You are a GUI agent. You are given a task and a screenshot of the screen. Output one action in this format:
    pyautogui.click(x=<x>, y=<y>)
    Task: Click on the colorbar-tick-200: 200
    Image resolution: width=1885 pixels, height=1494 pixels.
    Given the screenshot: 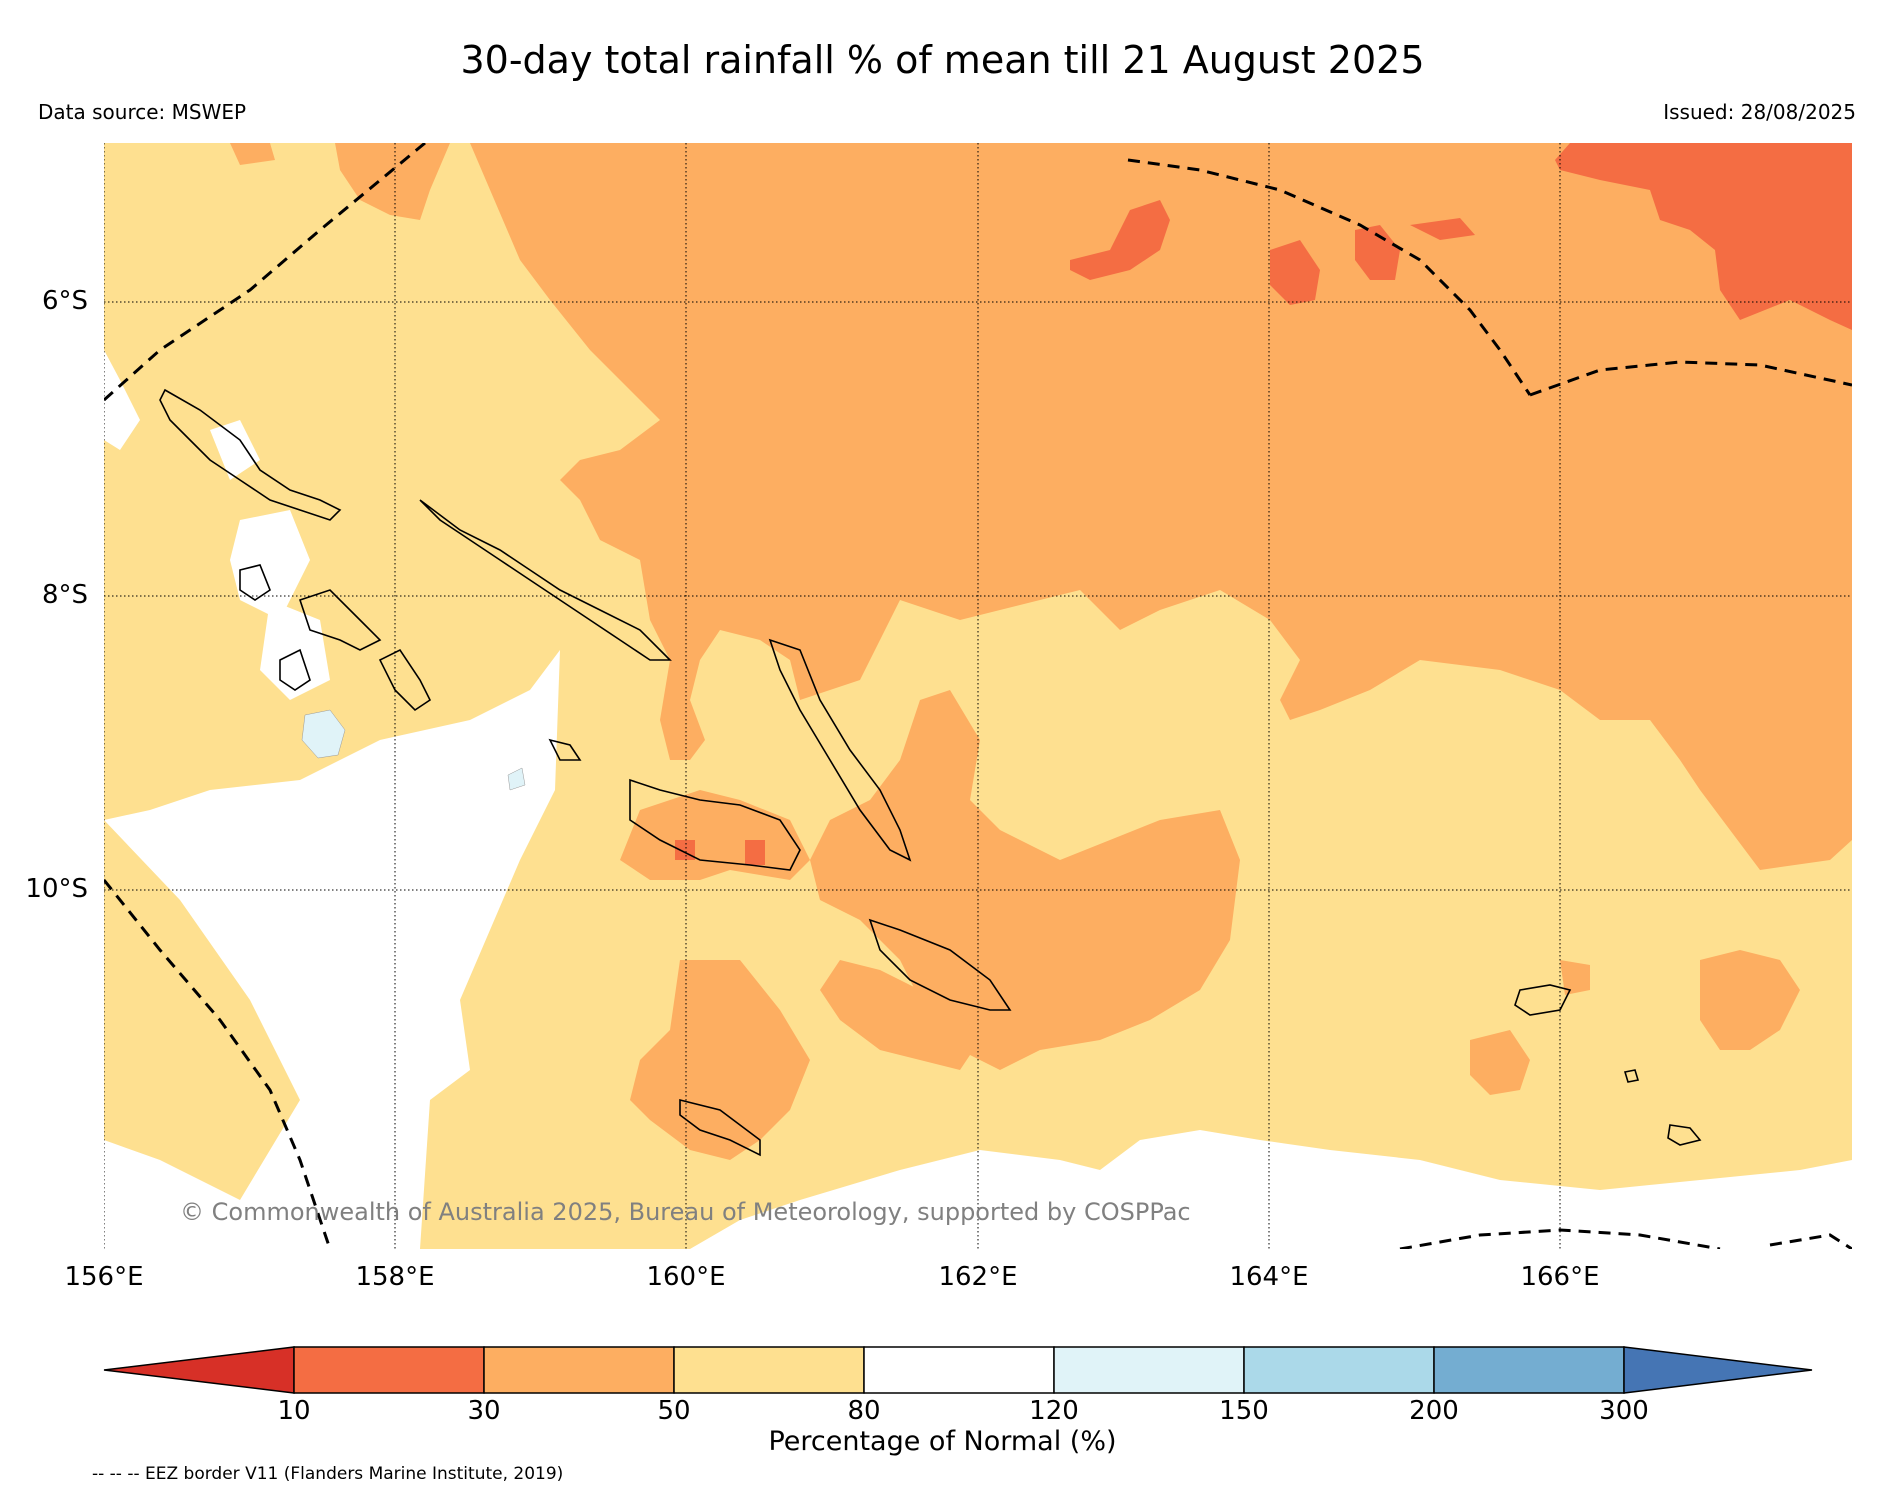 What is the action you would take?
    pyautogui.click(x=1434, y=1411)
    